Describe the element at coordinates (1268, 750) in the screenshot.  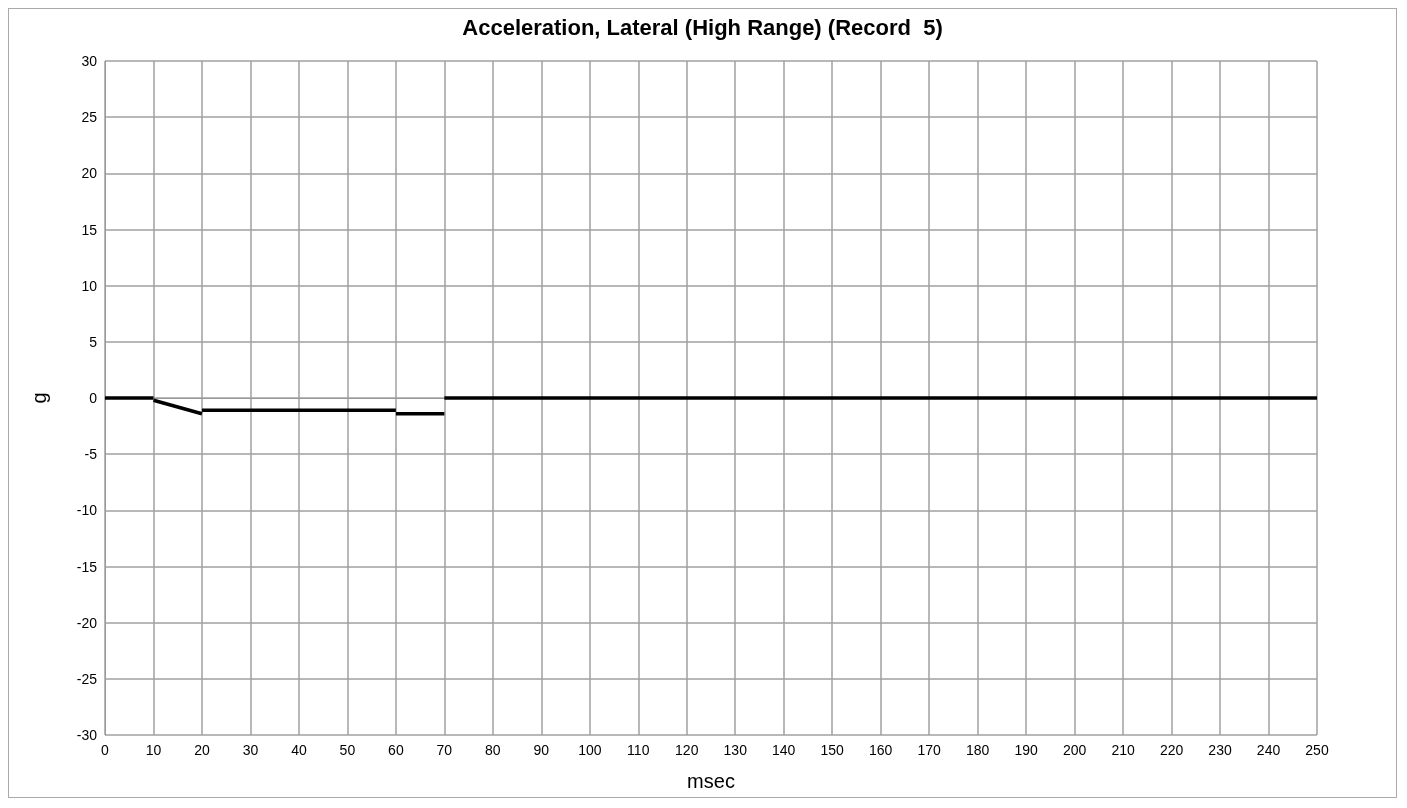
I see `x-tick-label: 240` at that location.